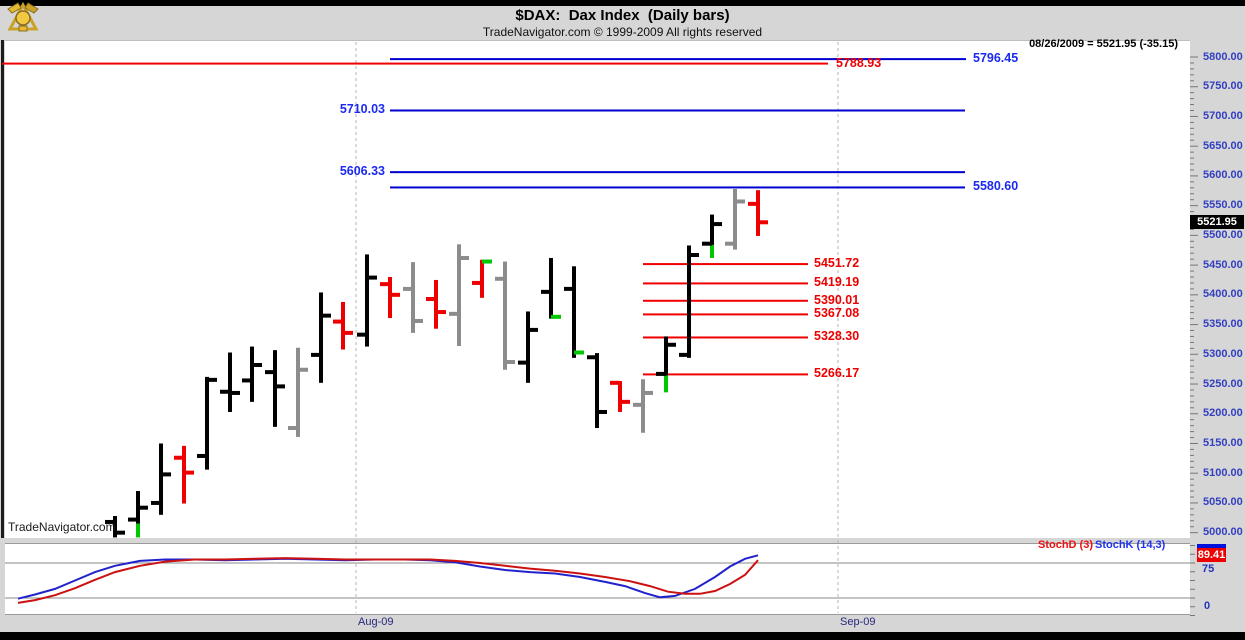  I want to click on price-axis-label: 5300.00, so click(1223, 353).